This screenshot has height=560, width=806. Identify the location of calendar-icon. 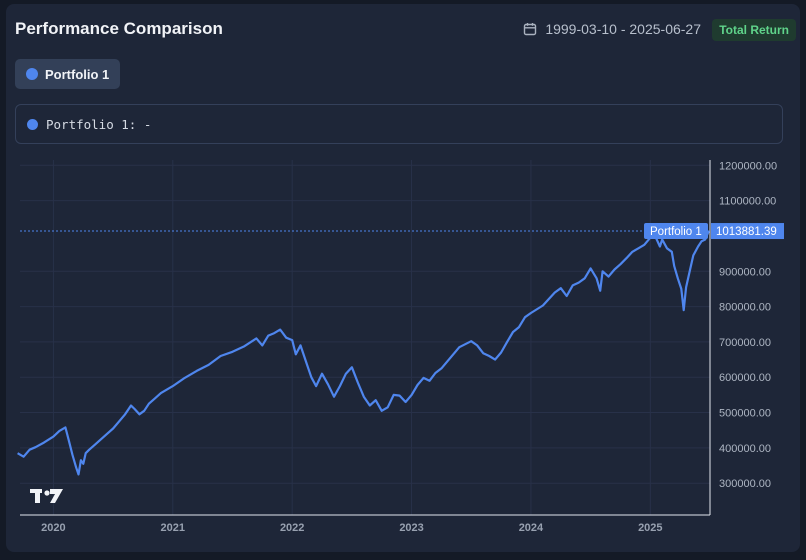
(530, 29).